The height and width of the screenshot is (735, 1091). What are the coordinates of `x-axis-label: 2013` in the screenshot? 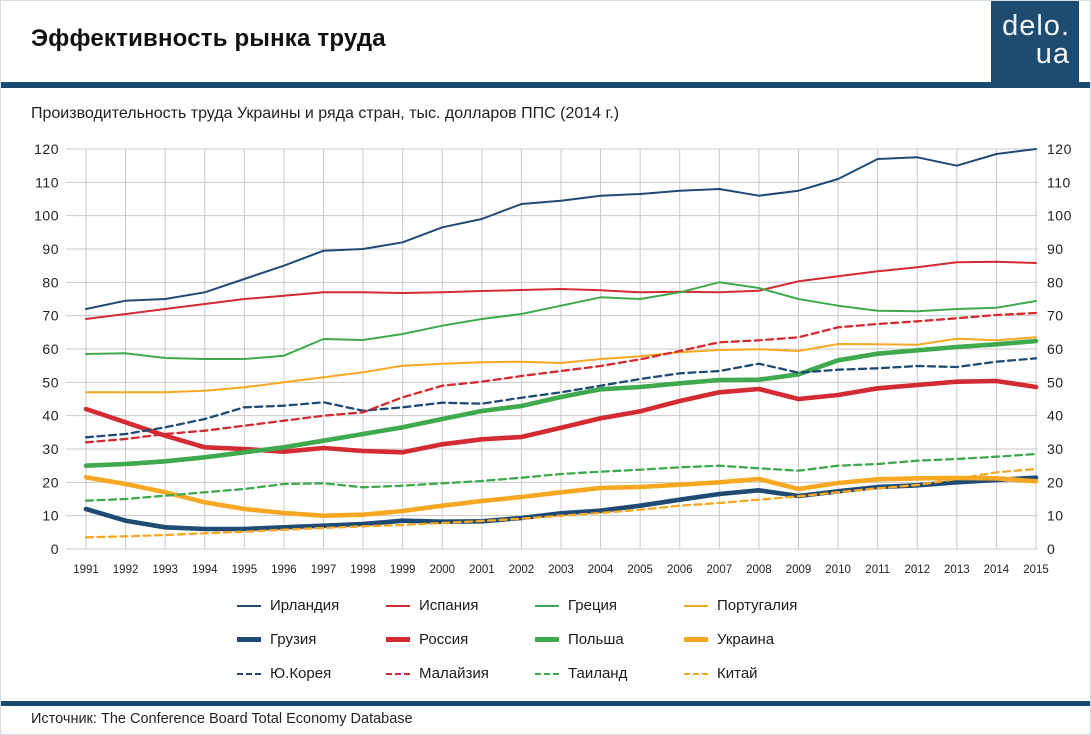 It's located at (957, 570).